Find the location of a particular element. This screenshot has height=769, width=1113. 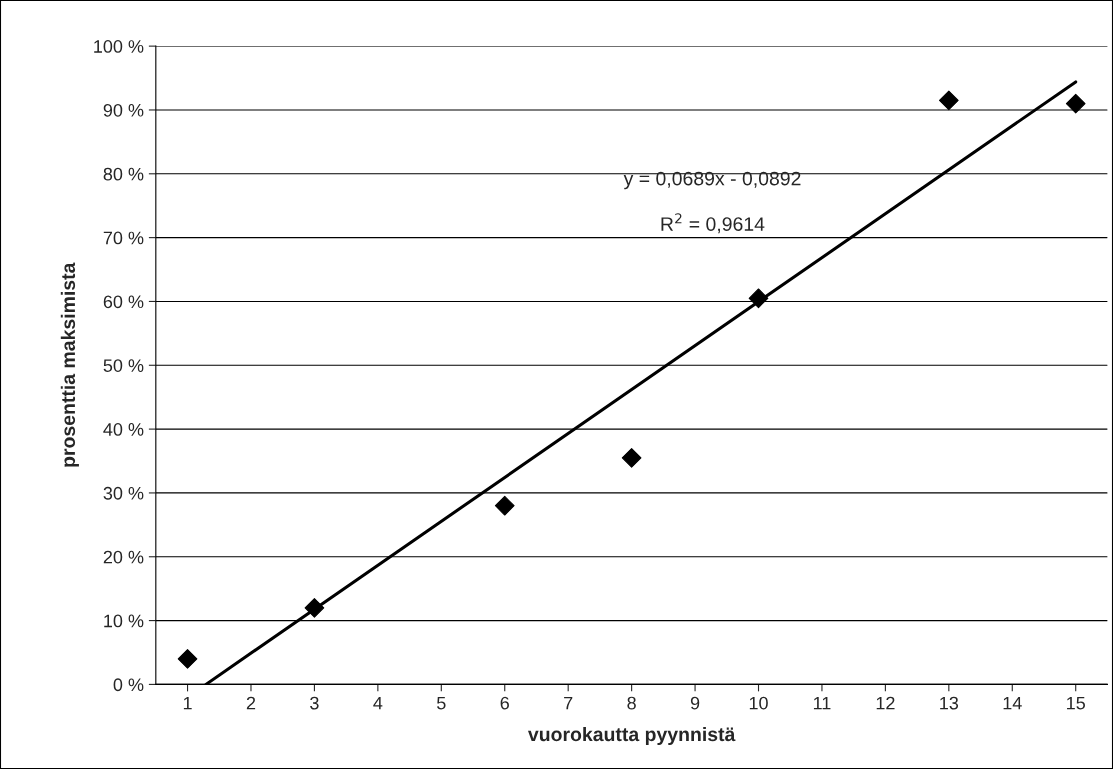

x-tick-label: 7 is located at coordinates (568, 703).